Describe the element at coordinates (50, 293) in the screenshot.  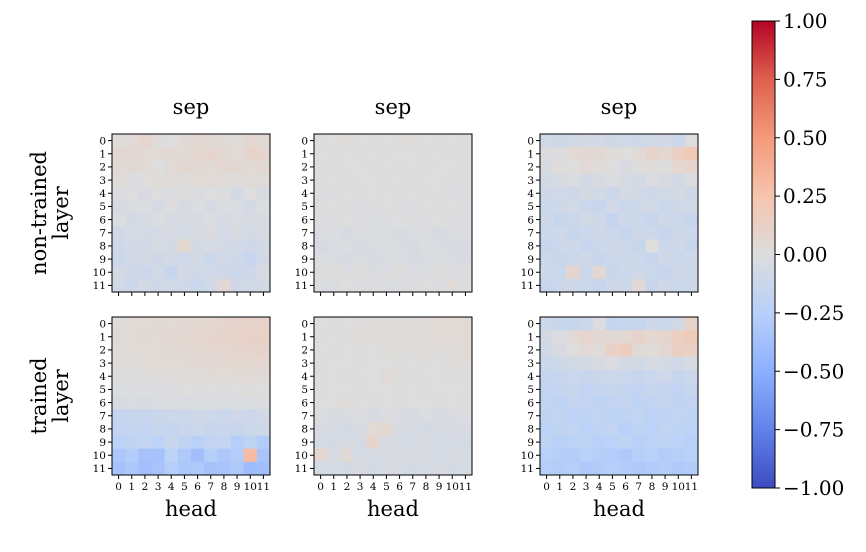
I see `row-labels: non-trainedlayertrainedlayer` at that location.